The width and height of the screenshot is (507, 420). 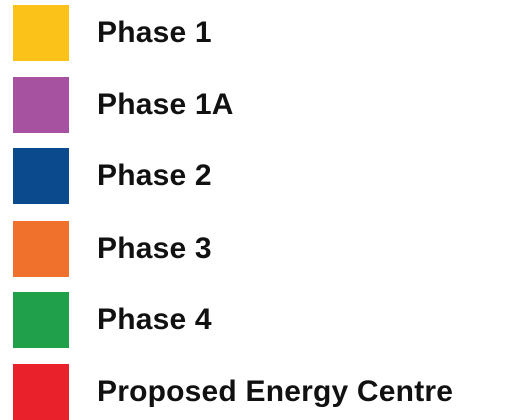 I want to click on legend-label: Phase 2, so click(x=154, y=175).